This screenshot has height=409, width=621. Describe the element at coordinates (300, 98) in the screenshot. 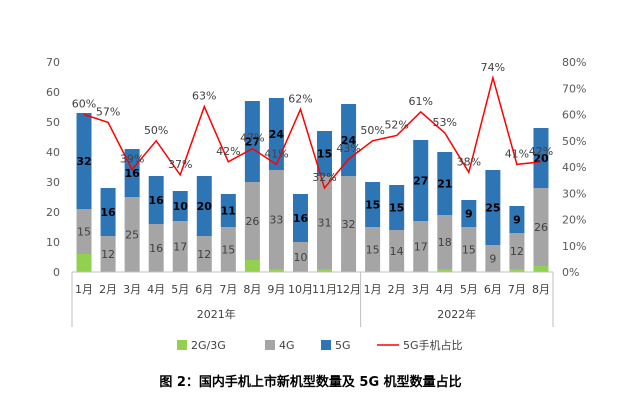

I see `line-point-label: 62%` at that location.